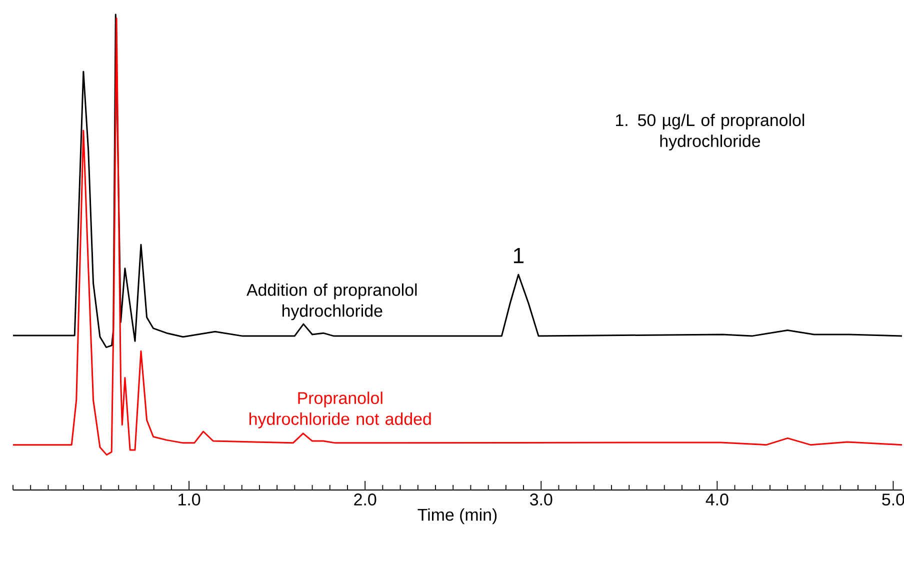 The height and width of the screenshot is (562, 904). I want to click on x-tick-label: 4.0, so click(717, 500).